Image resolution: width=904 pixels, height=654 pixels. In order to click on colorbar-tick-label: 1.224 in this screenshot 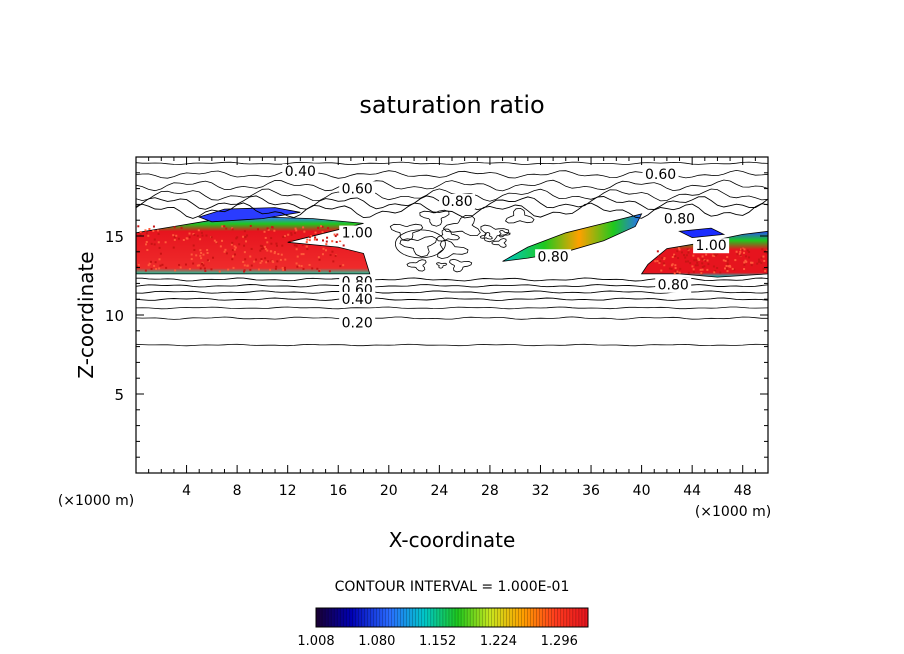, I will do `click(498, 641)`.